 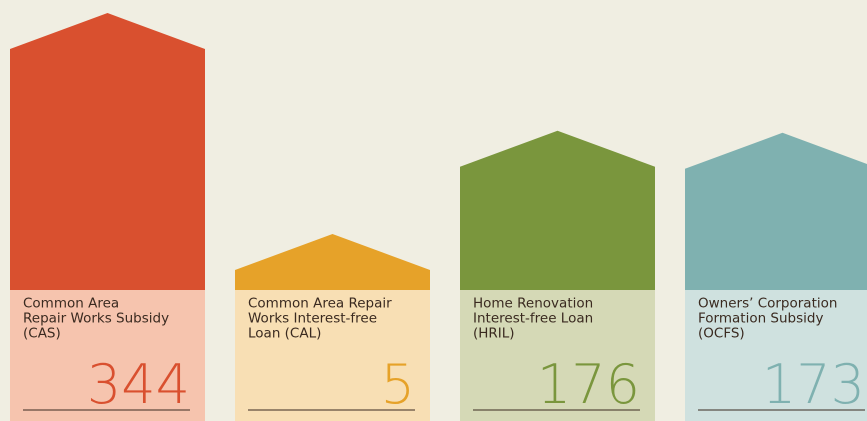 What do you see at coordinates (398, 384) in the screenshot?
I see `value-label: 5` at bounding box center [398, 384].